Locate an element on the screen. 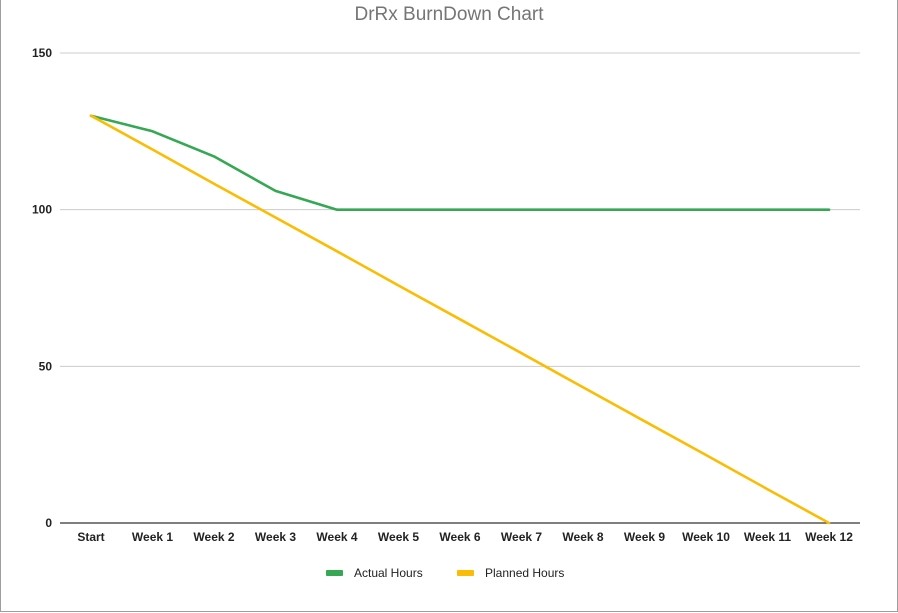 The width and height of the screenshot is (898, 613). y-tick-label: 100 is located at coordinates (42, 210).